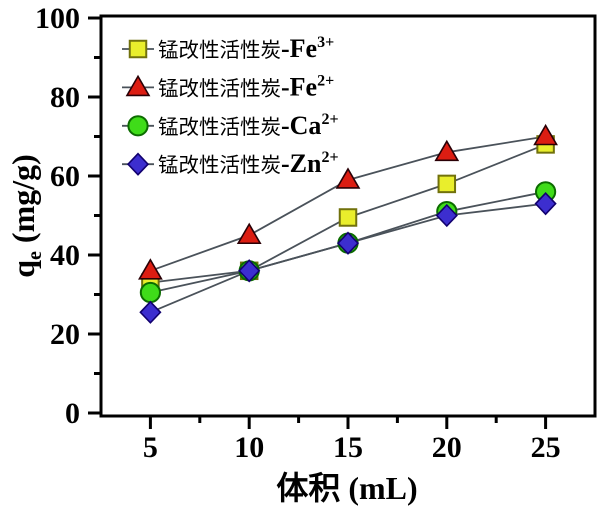 The width and height of the screenshot is (600, 508). I want to click on x-axis-ticks, so click(348, 422).